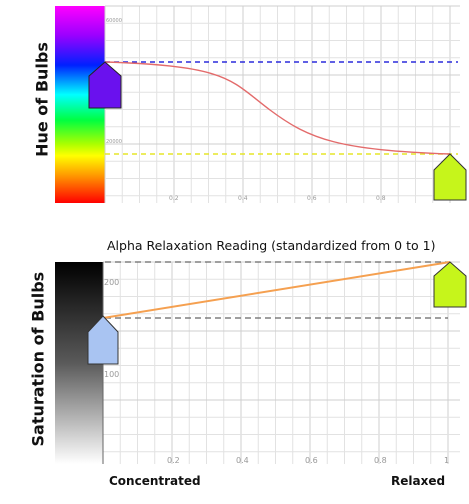 The image size is (469, 504). I want to click on saturation-right-marker, so click(450, 284).